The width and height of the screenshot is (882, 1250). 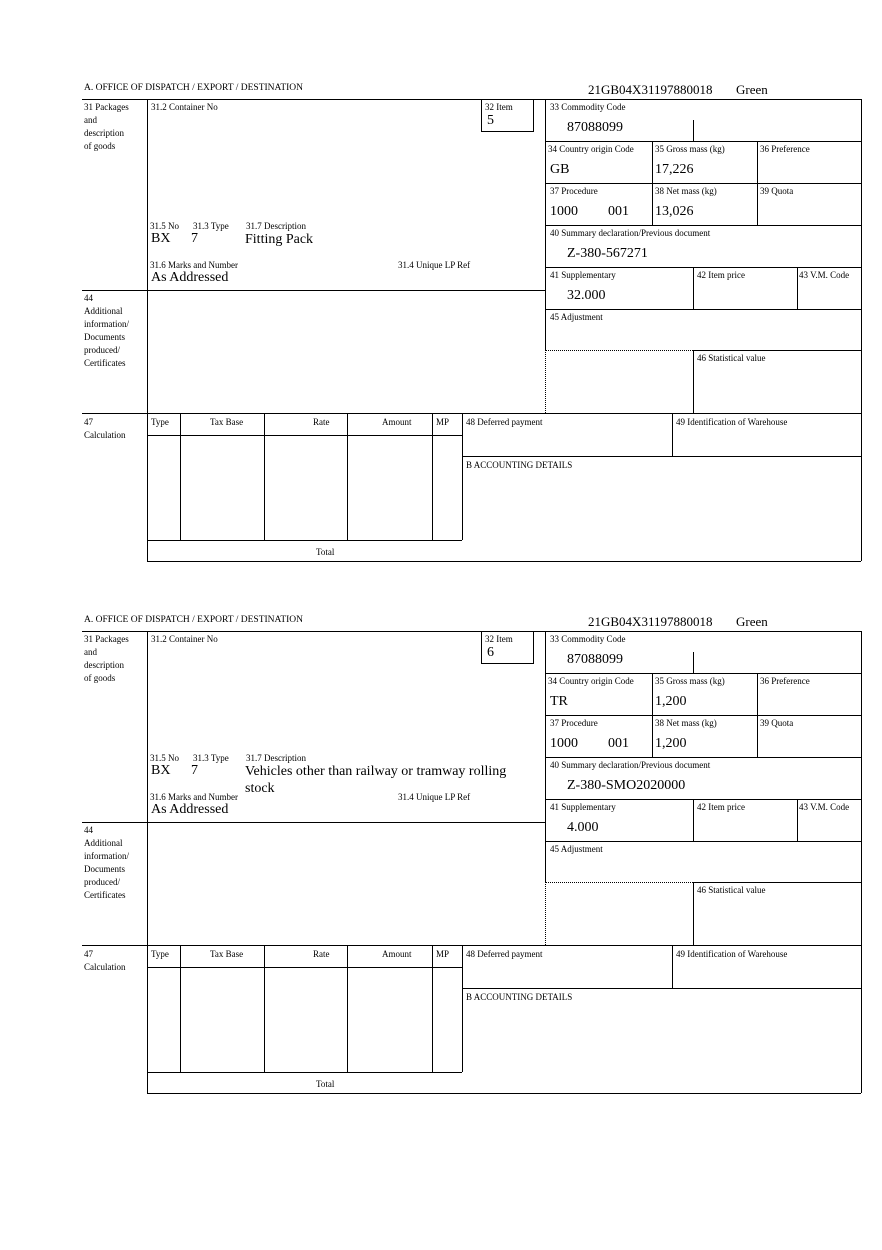 I want to click on summary-declaration-label: 40 Summary declaration/Previous document, so click(x=630, y=233).